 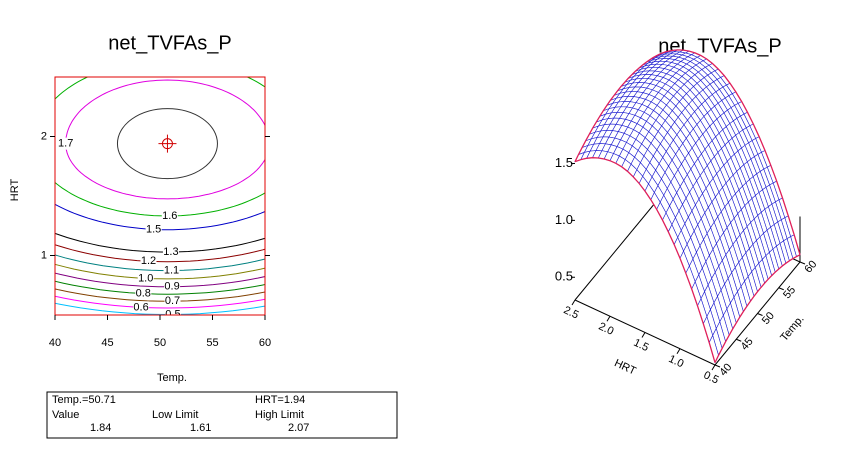 I want to click on contour-label: 0.8, so click(x=143, y=293).